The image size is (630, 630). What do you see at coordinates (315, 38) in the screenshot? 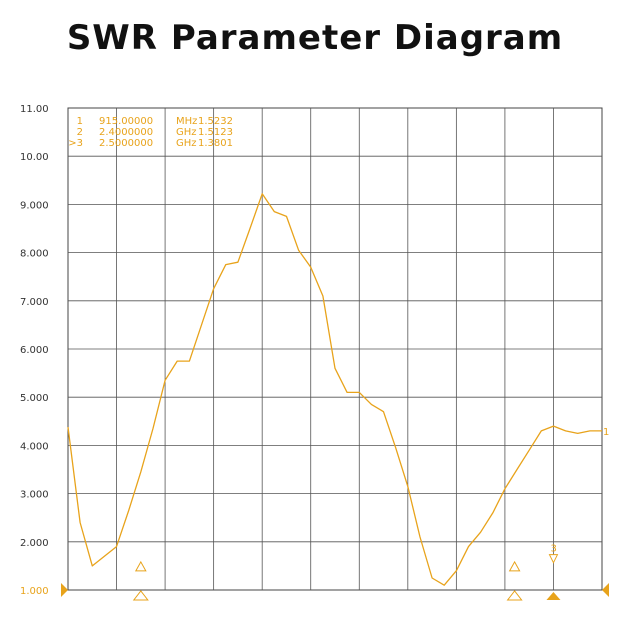
I see `chart-title: SWR Parameter Diagram` at bounding box center [315, 38].